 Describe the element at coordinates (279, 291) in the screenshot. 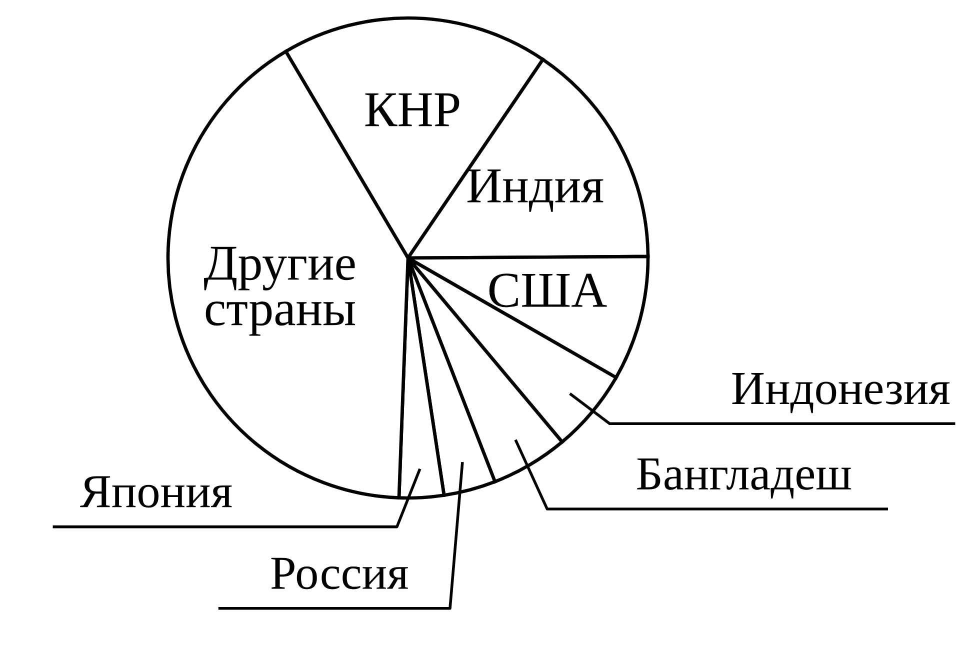

I see `slice-label: Другие страны` at that location.